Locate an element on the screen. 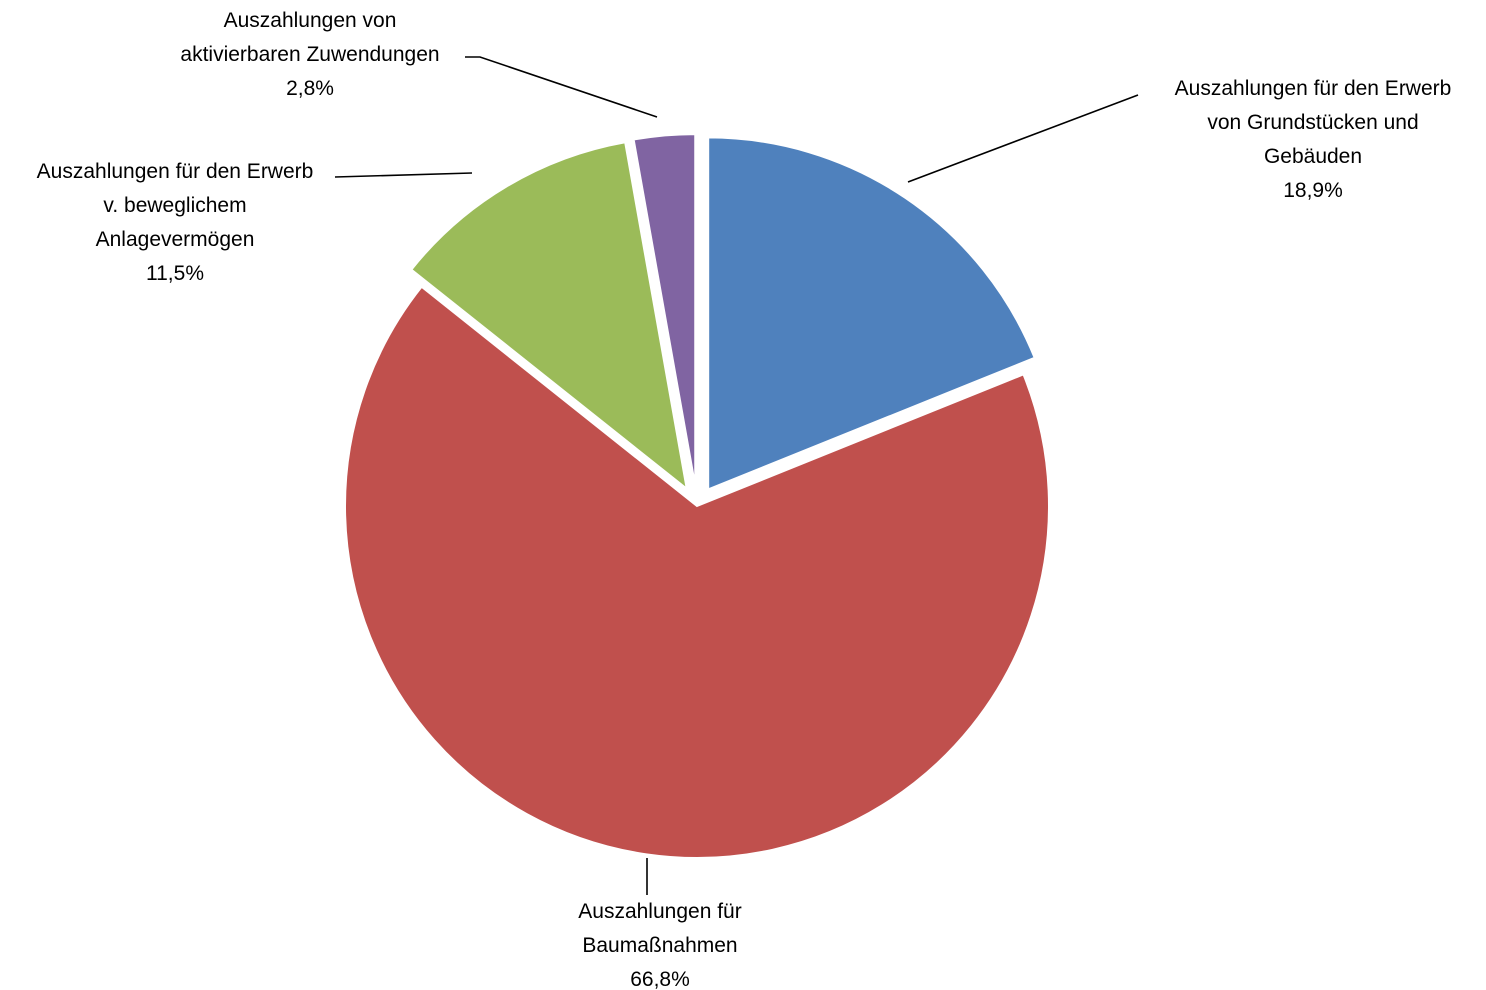 Image resolution: width=1486 pixels, height=990 pixels. slice-category-label: Auszahlungen für is located at coordinates (659, 911).